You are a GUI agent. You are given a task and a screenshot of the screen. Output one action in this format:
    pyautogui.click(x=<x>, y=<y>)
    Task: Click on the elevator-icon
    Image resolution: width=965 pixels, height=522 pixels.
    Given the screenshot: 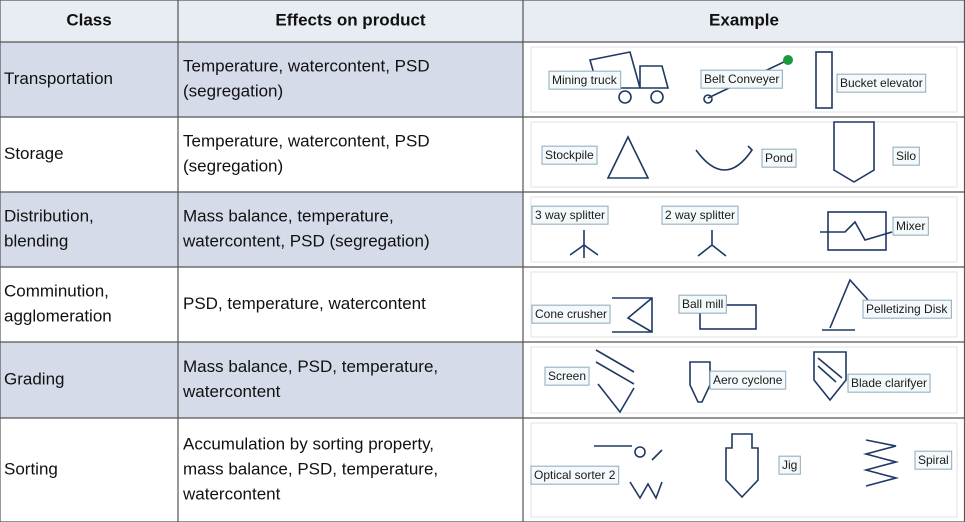 What is the action you would take?
    pyautogui.click(x=824, y=80)
    